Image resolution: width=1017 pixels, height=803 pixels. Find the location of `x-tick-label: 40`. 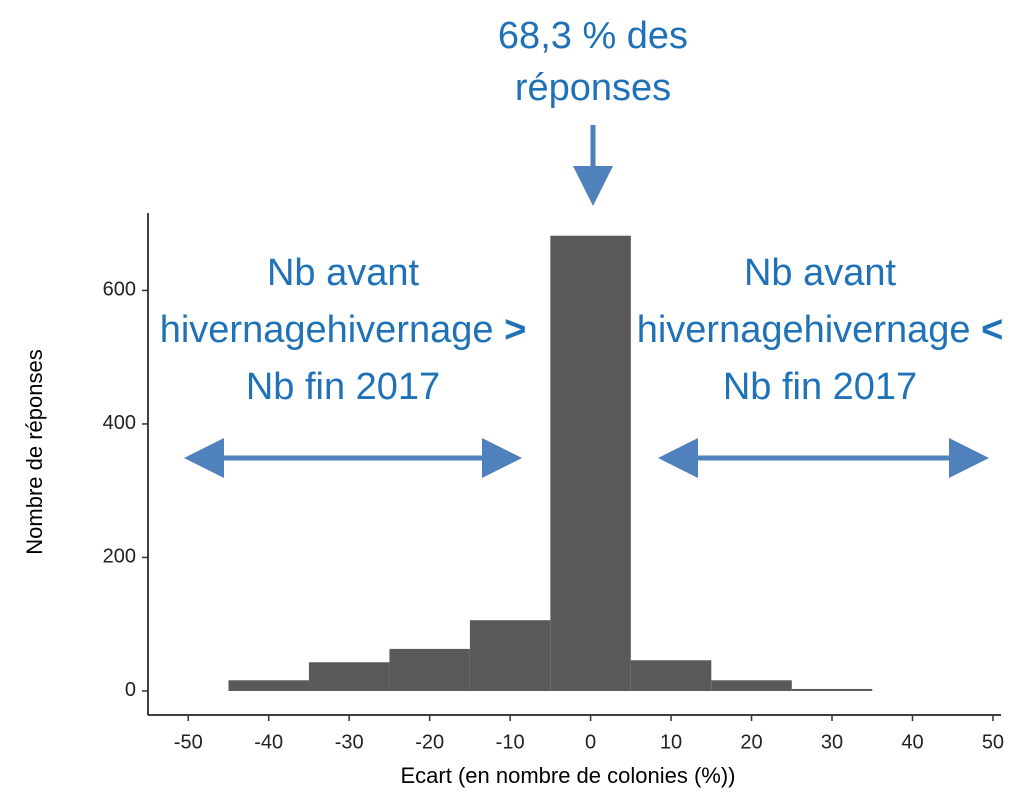

x-tick-label: 40 is located at coordinates (912, 742).